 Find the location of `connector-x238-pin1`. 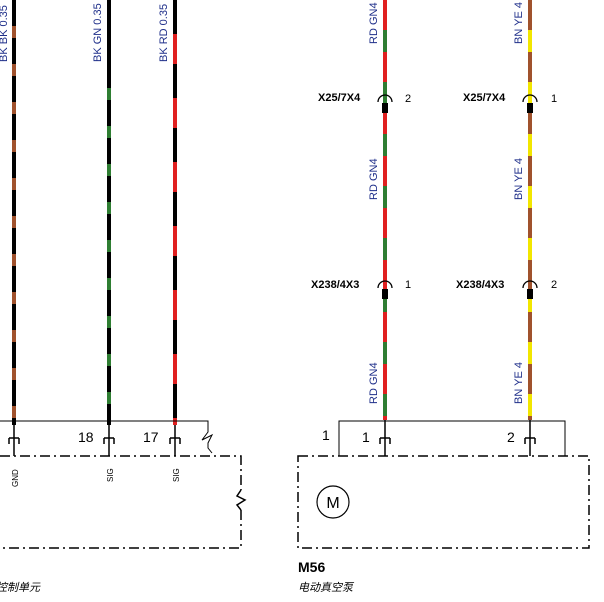

connector-x238-pin1 is located at coordinates (385, 289).